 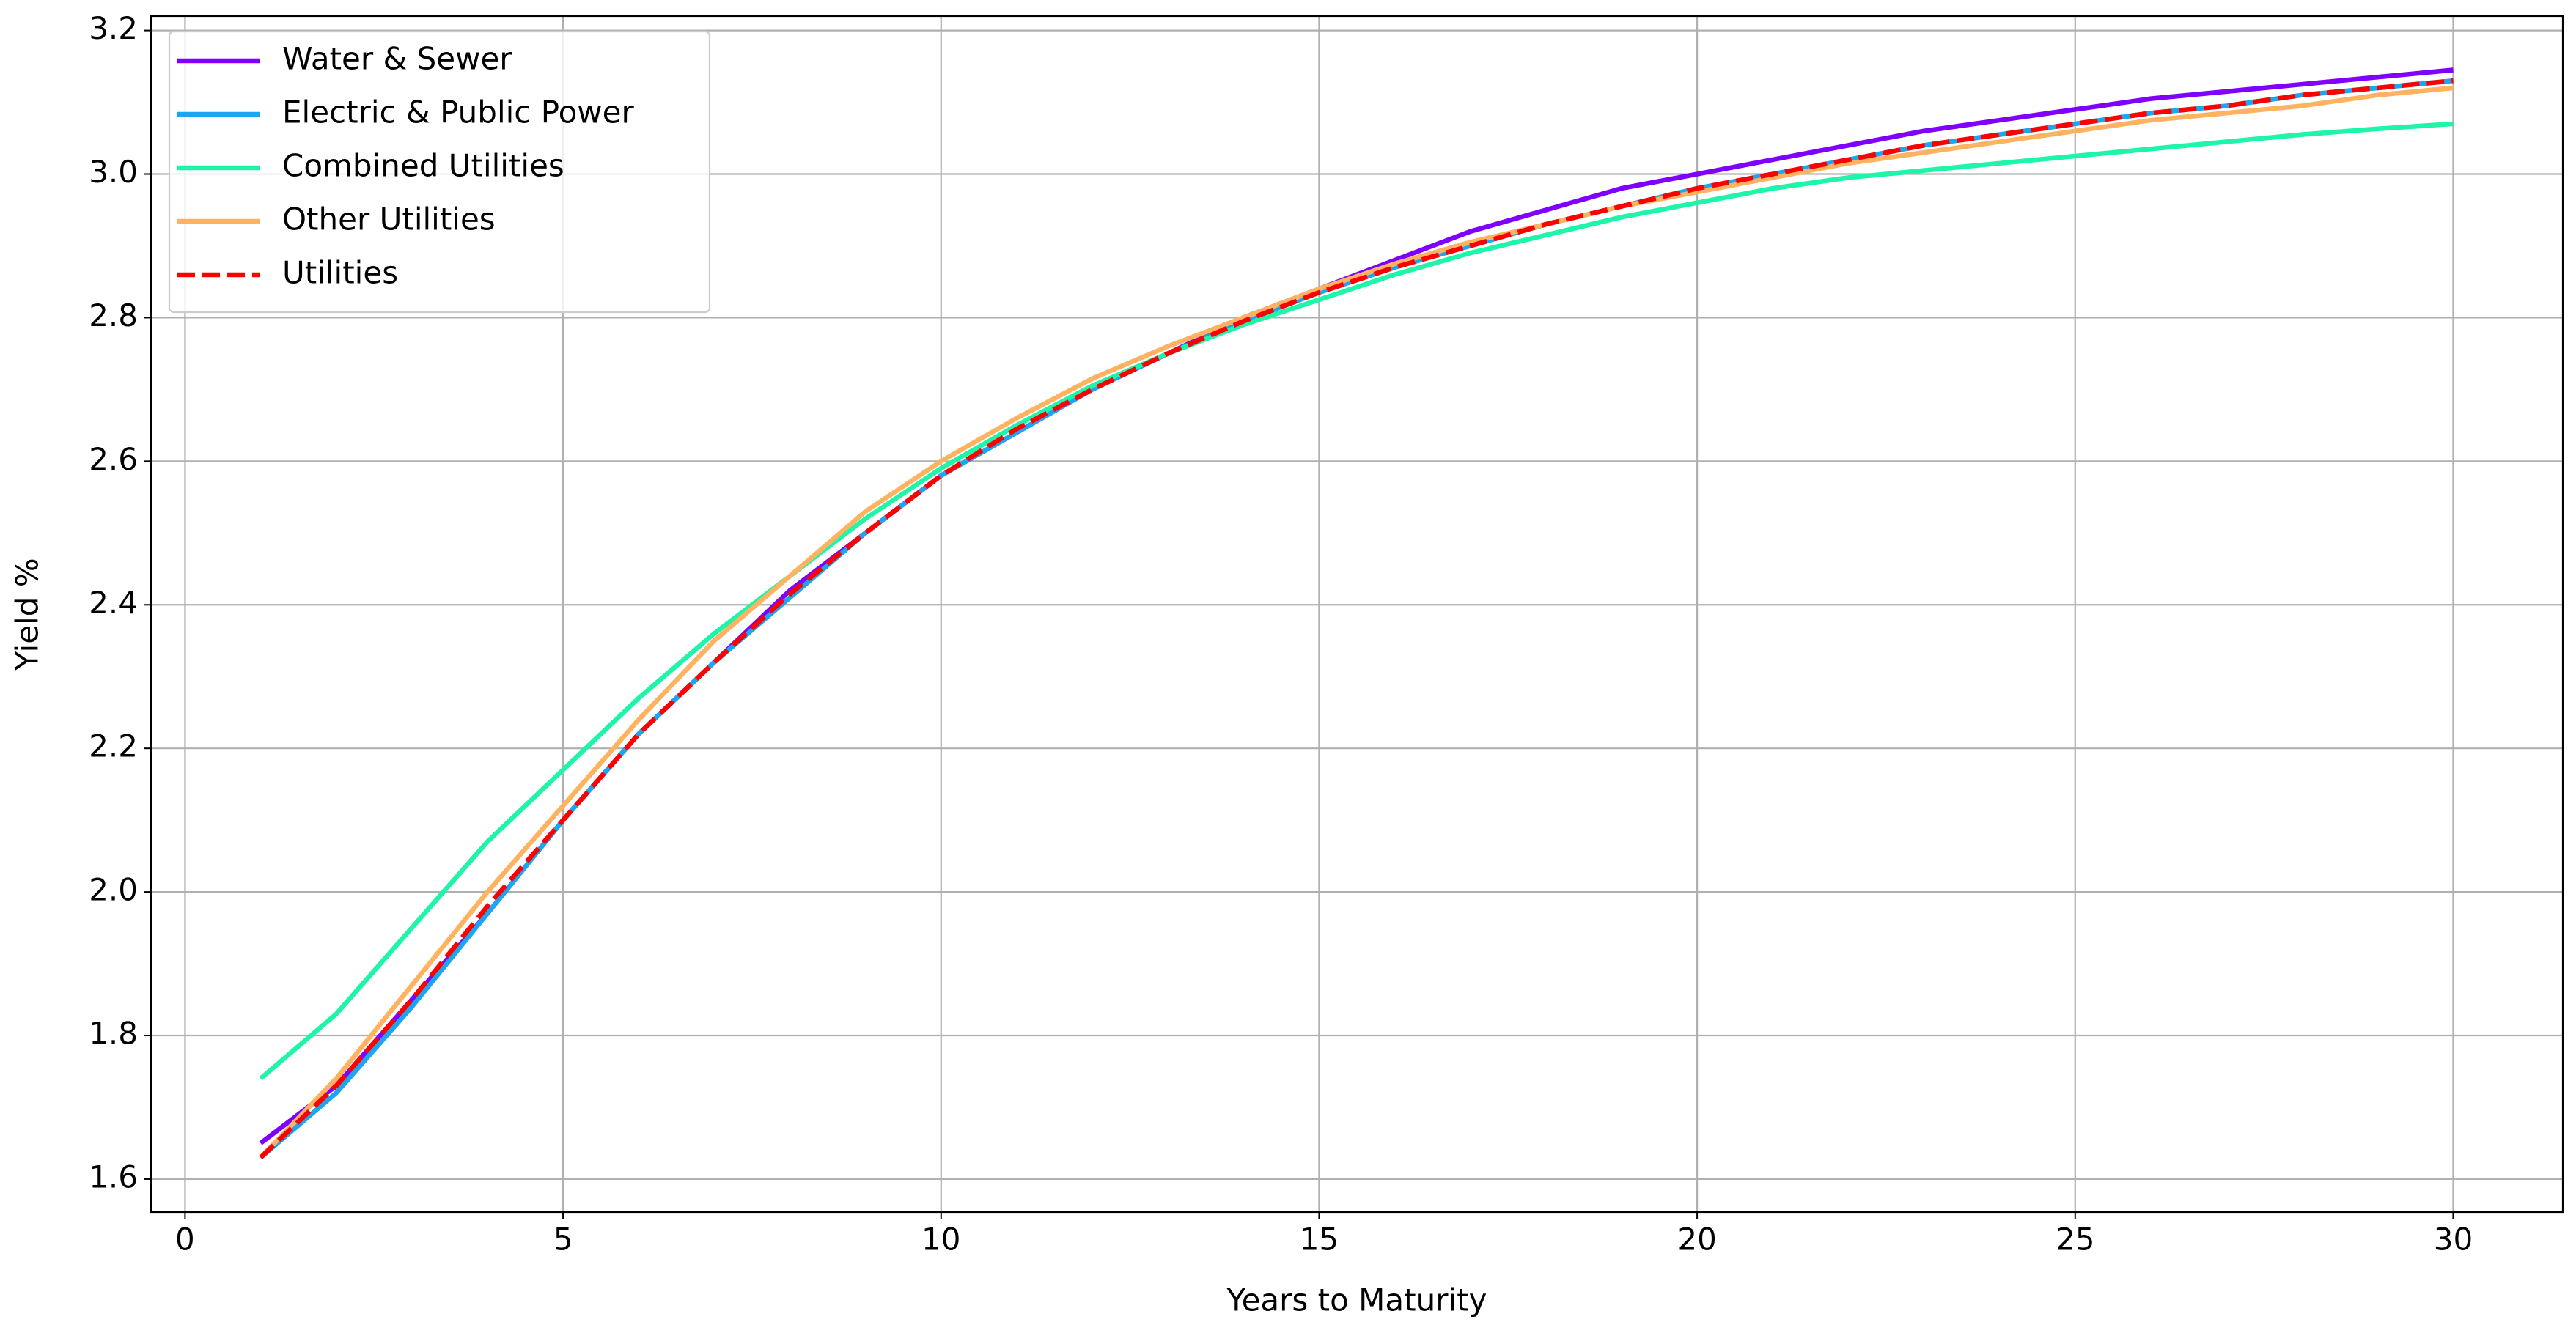 What do you see at coordinates (1319, 1240) in the screenshot?
I see `x-tick-label: 15` at bounding box center [1319, 1240].